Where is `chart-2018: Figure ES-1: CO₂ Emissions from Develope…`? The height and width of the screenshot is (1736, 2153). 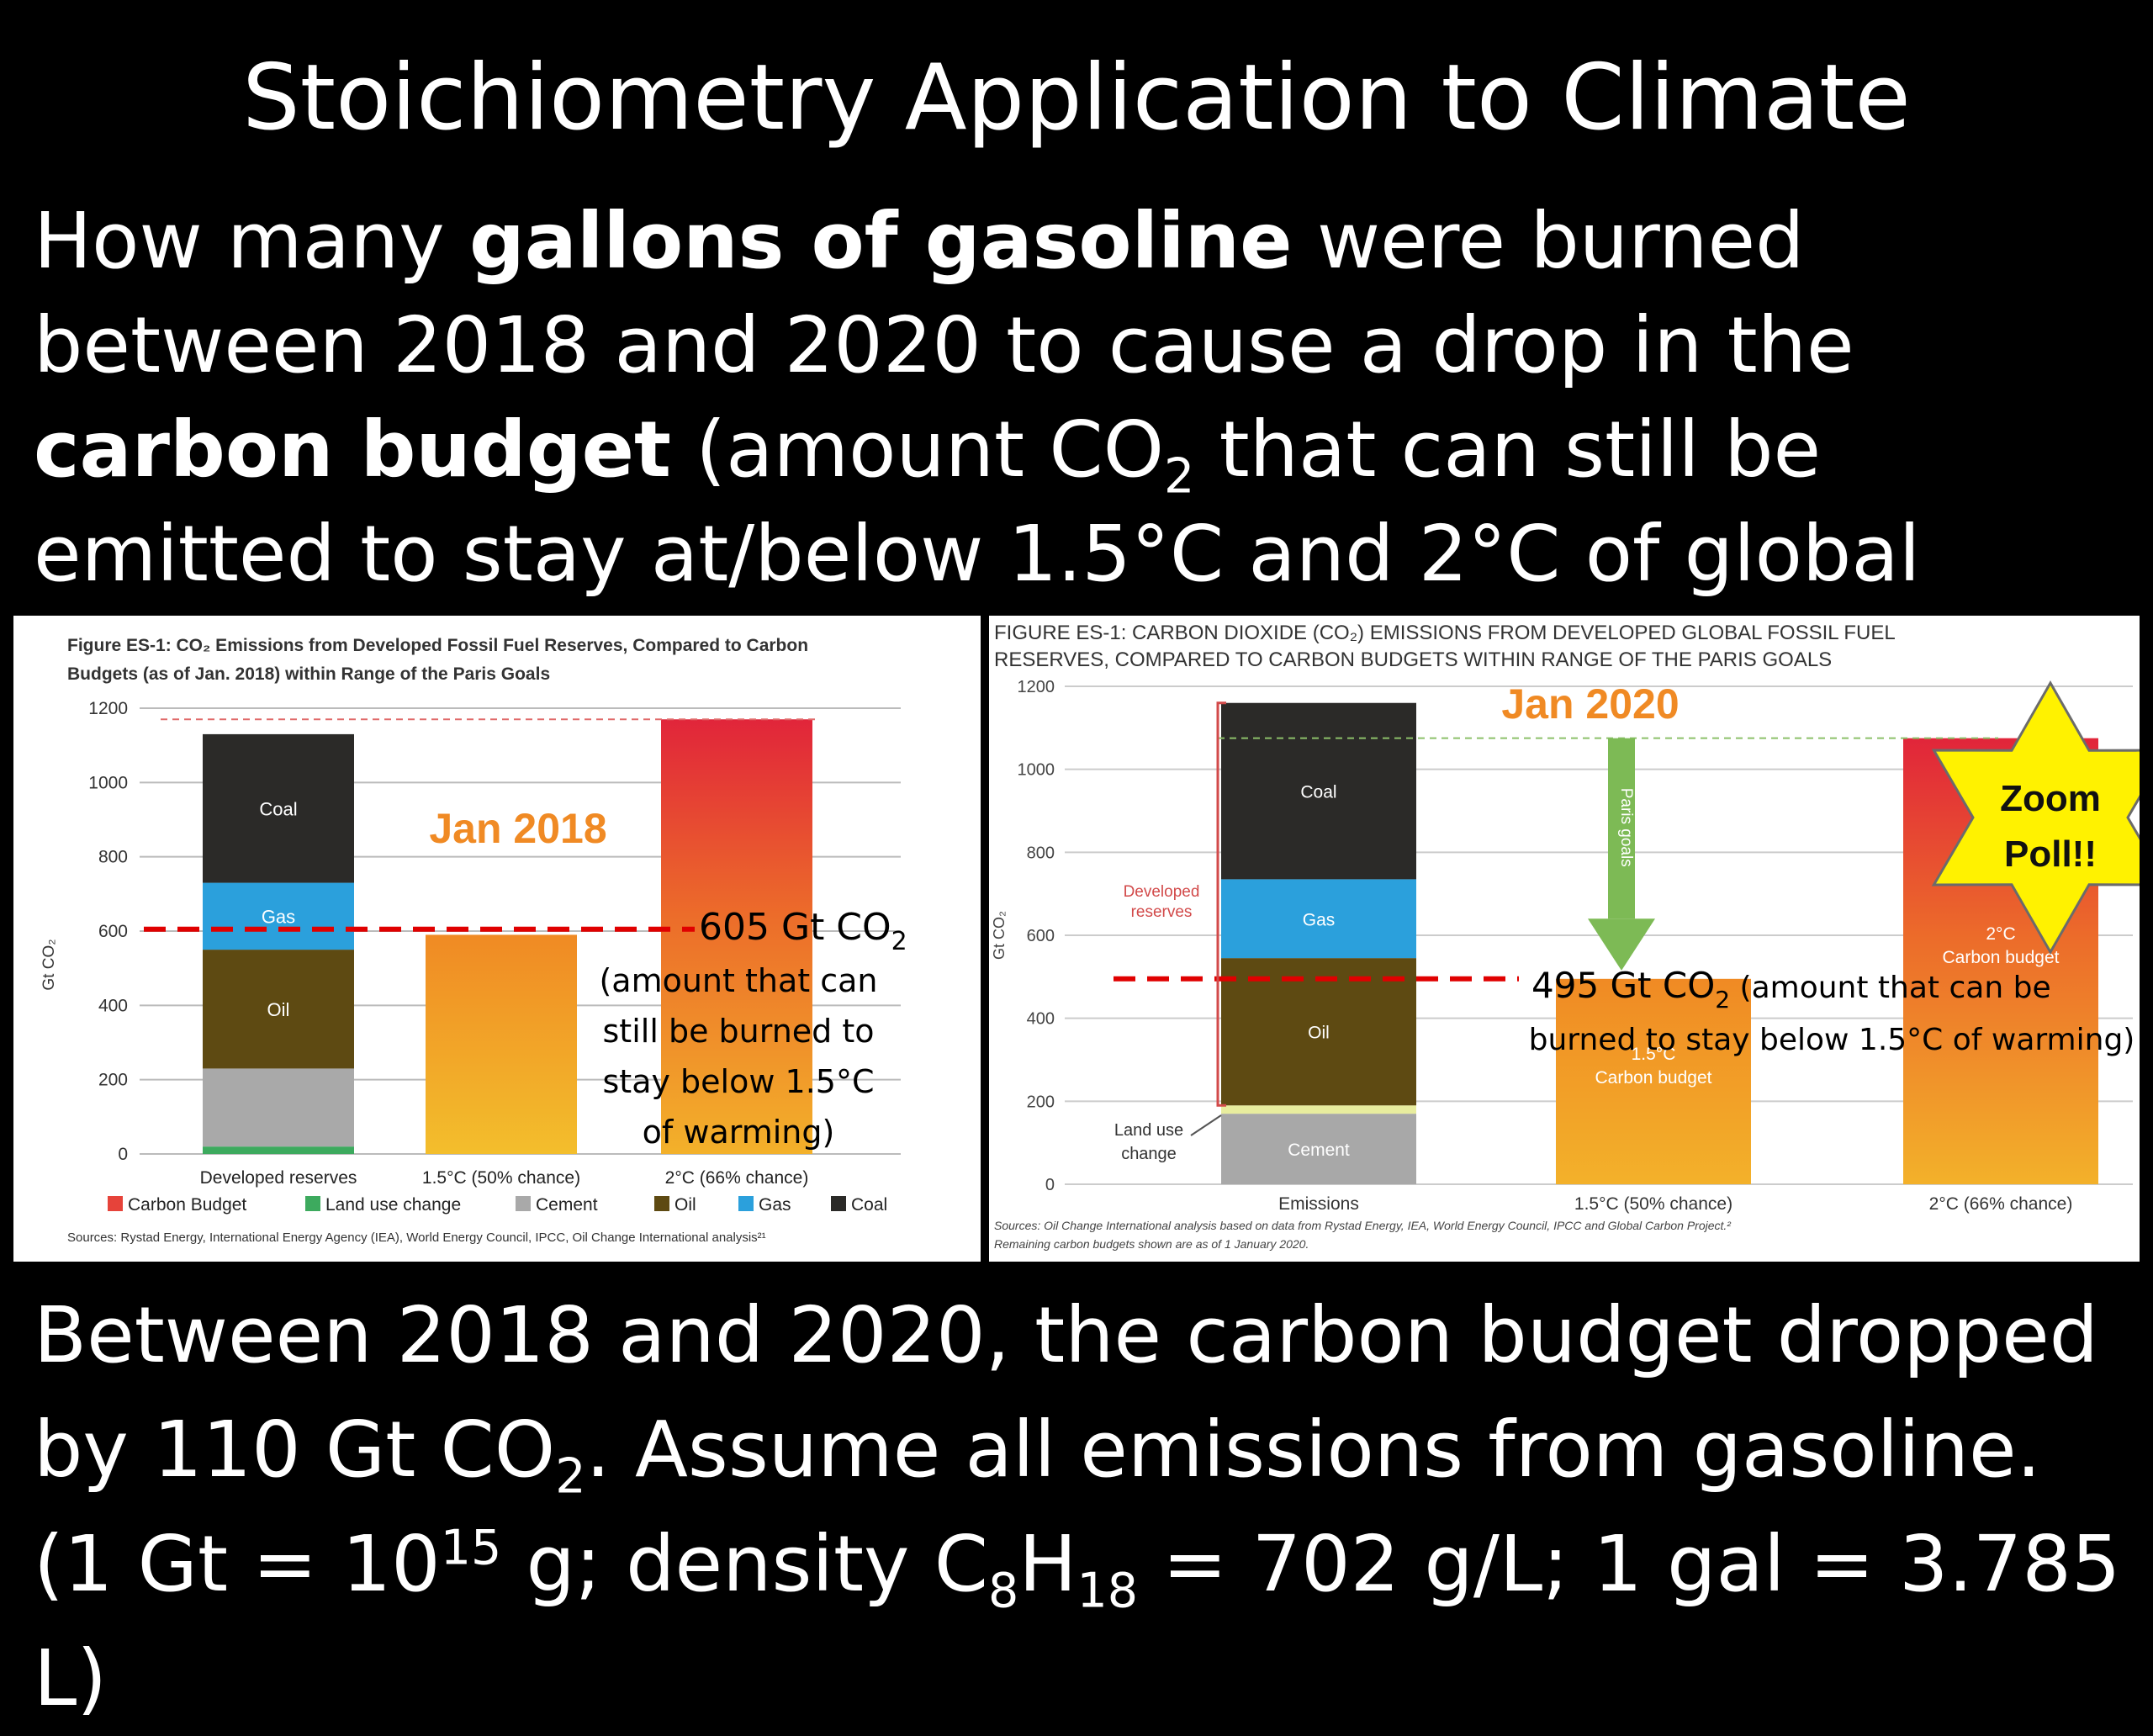
chart-2018: Figure ES-1: CO₂ Emissions from Develope… is located at coordinates (474, 940).